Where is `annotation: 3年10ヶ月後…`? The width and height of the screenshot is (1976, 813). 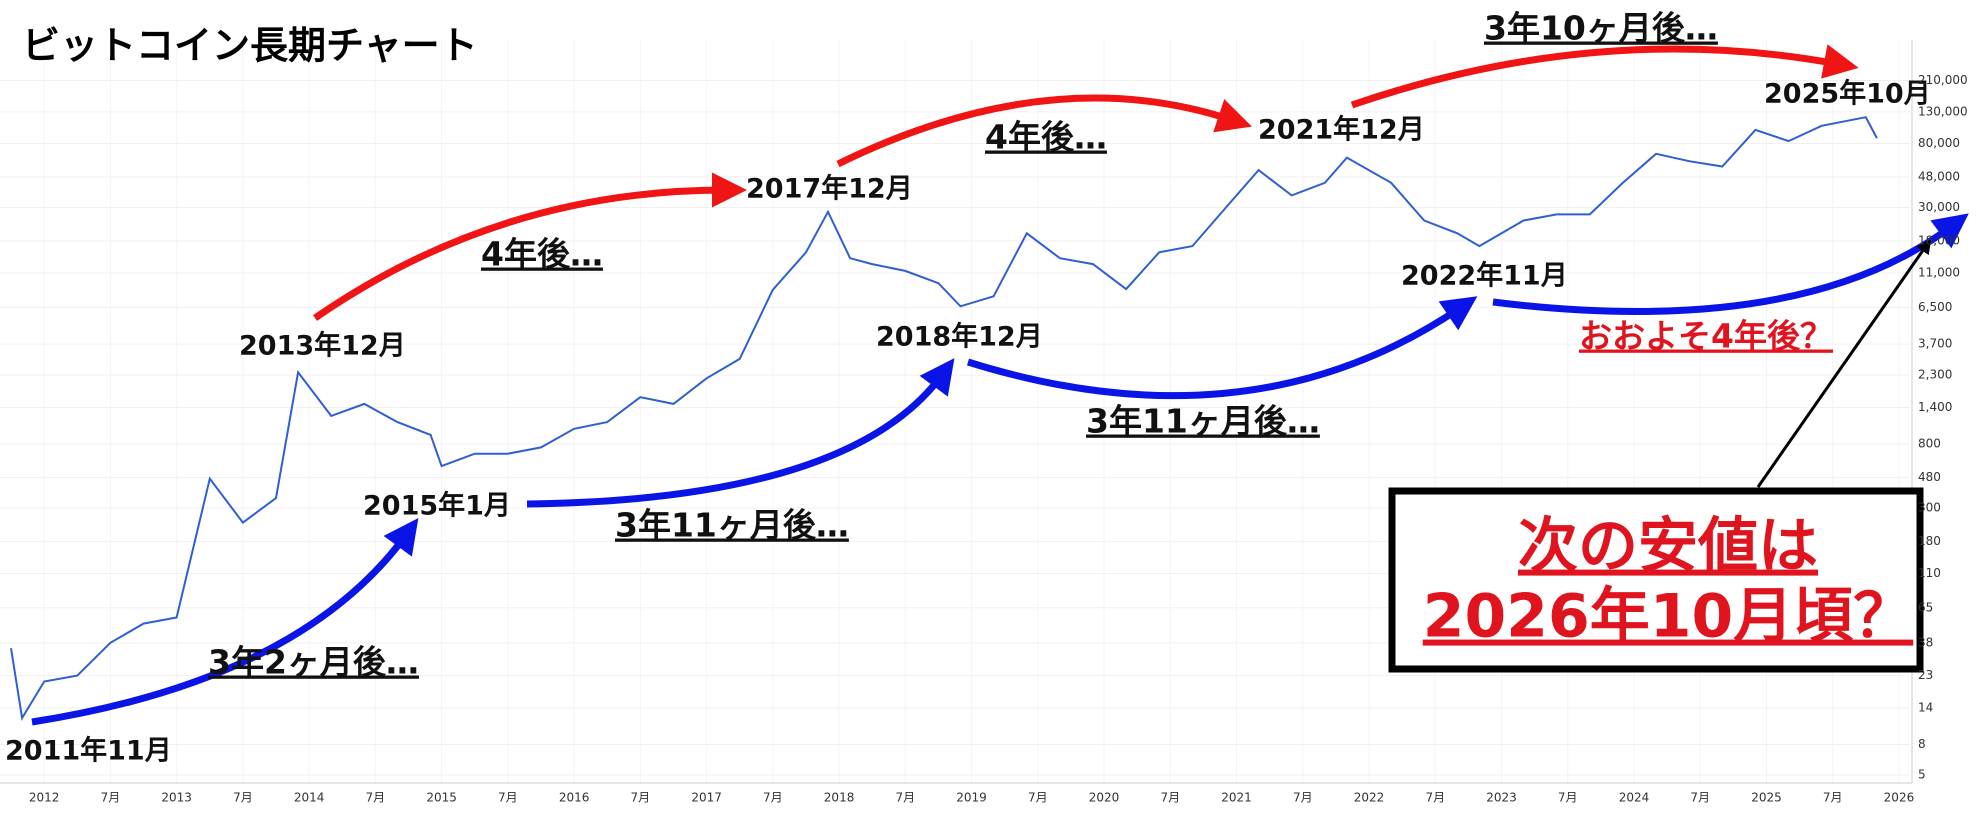 annotation: 3年10ヶ月後… is located at coordinates (1601, 28).